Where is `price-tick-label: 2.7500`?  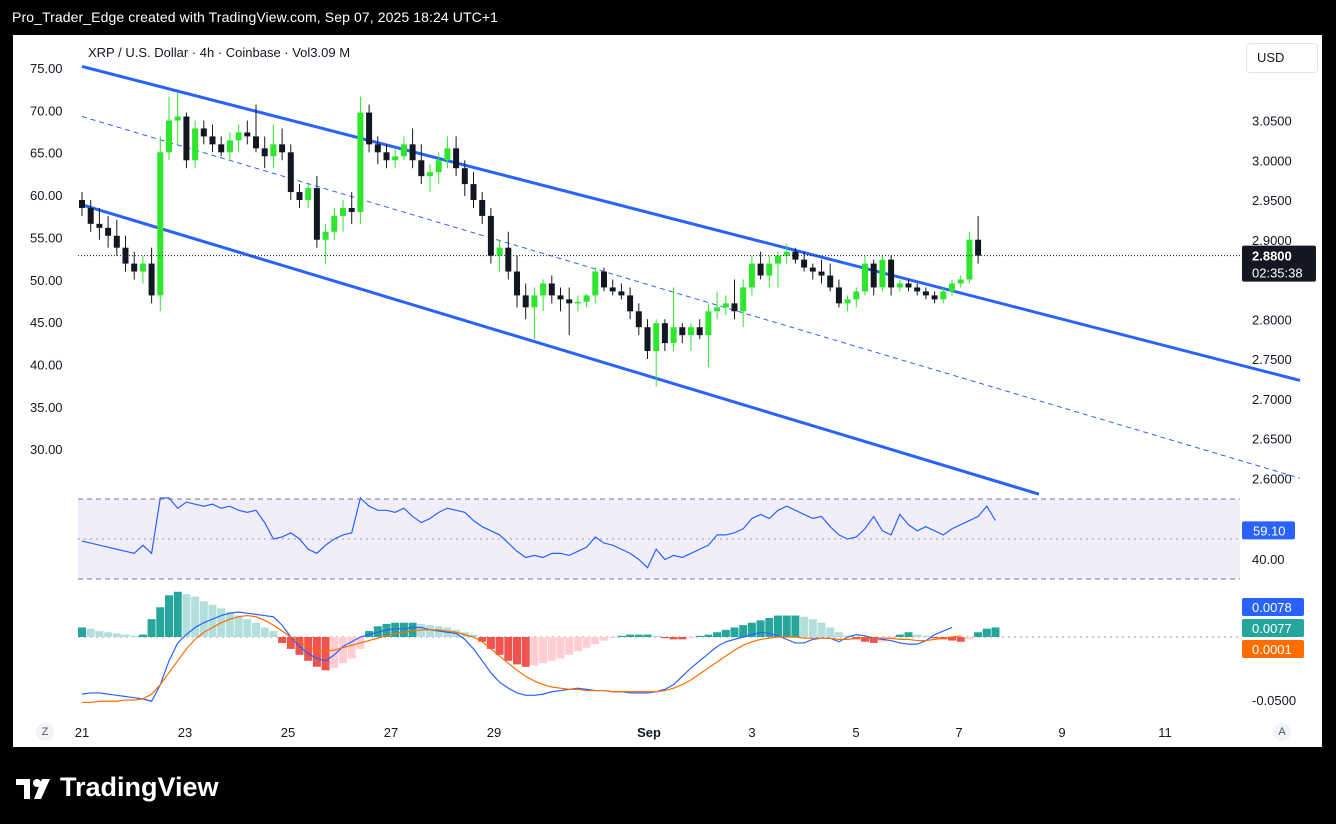 price-tick-label: 2.7500 is located at coordinates (1272, 359).